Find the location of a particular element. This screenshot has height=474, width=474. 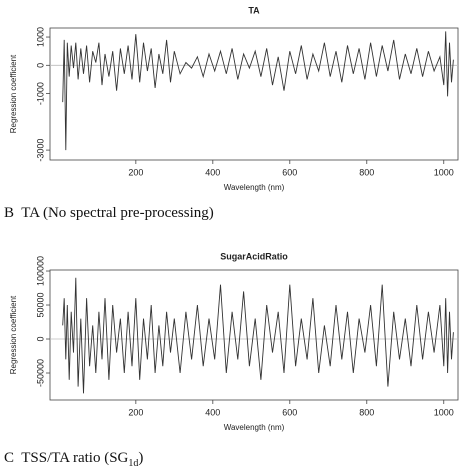

caption-text: TA (No spectral pre-processing) is located at coordinates (117, 213).